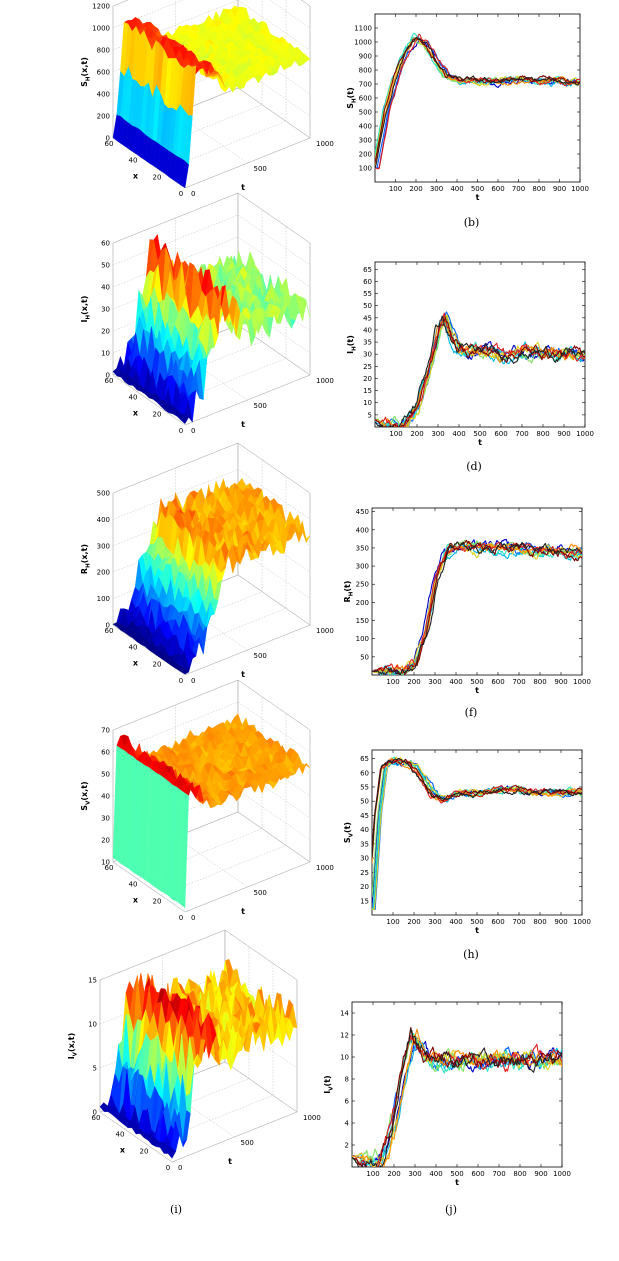 Image resolution: width=619 pixels, height=1261 pixels. Describe the element at coordinates (84, 66) in the screenshot. I see `z-label-tail: (x,t)` at that location.